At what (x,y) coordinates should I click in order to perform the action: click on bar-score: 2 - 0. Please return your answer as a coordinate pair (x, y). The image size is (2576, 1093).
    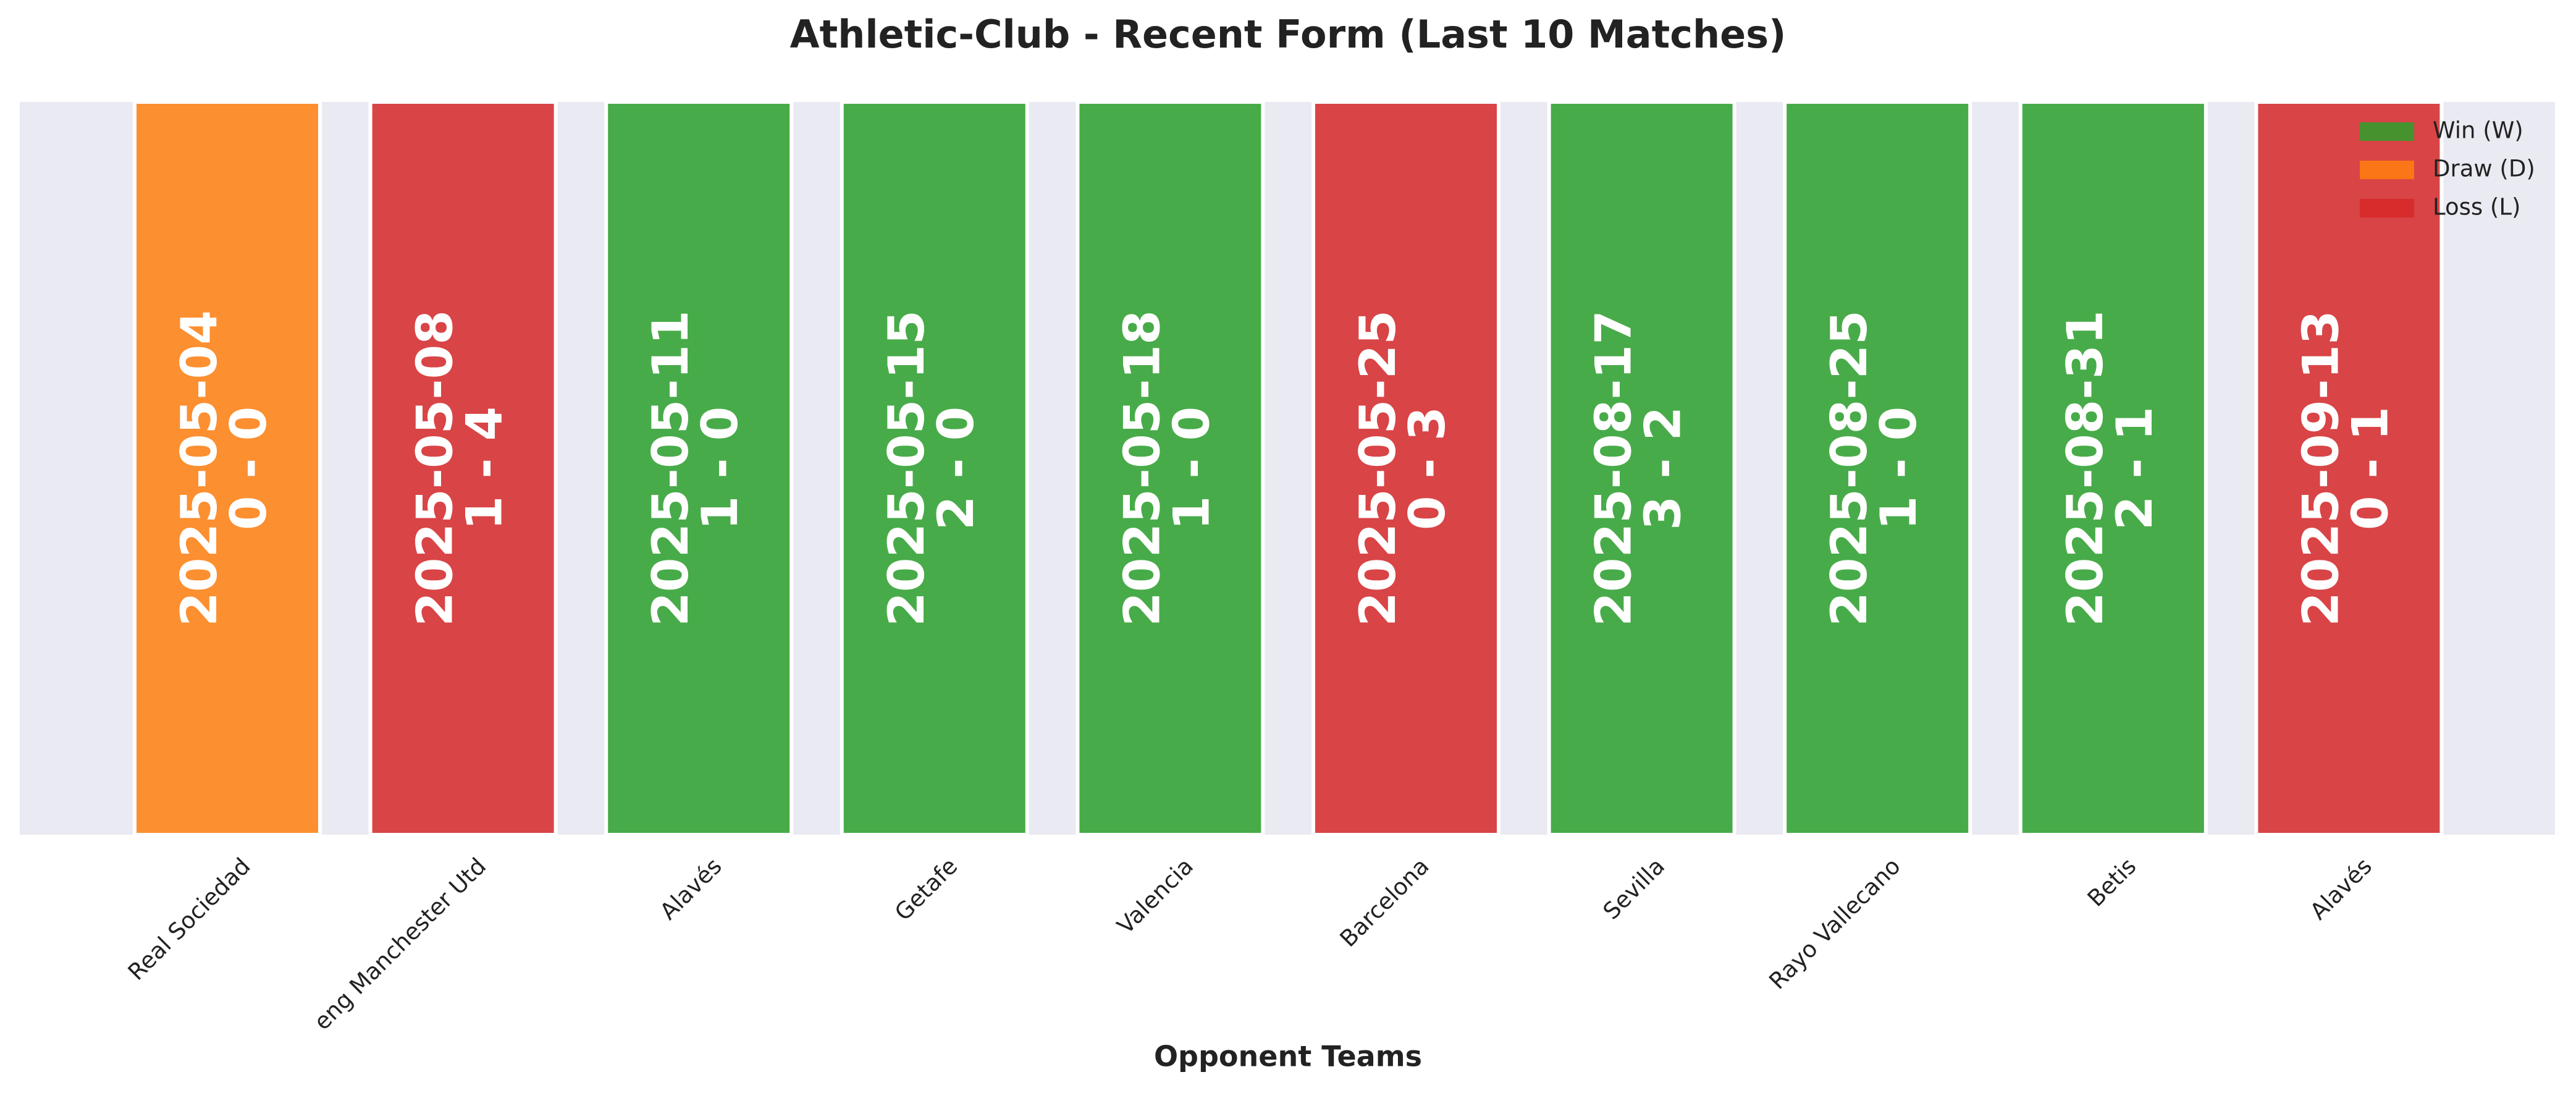
    Looking at the image, I should click on (956, 469).